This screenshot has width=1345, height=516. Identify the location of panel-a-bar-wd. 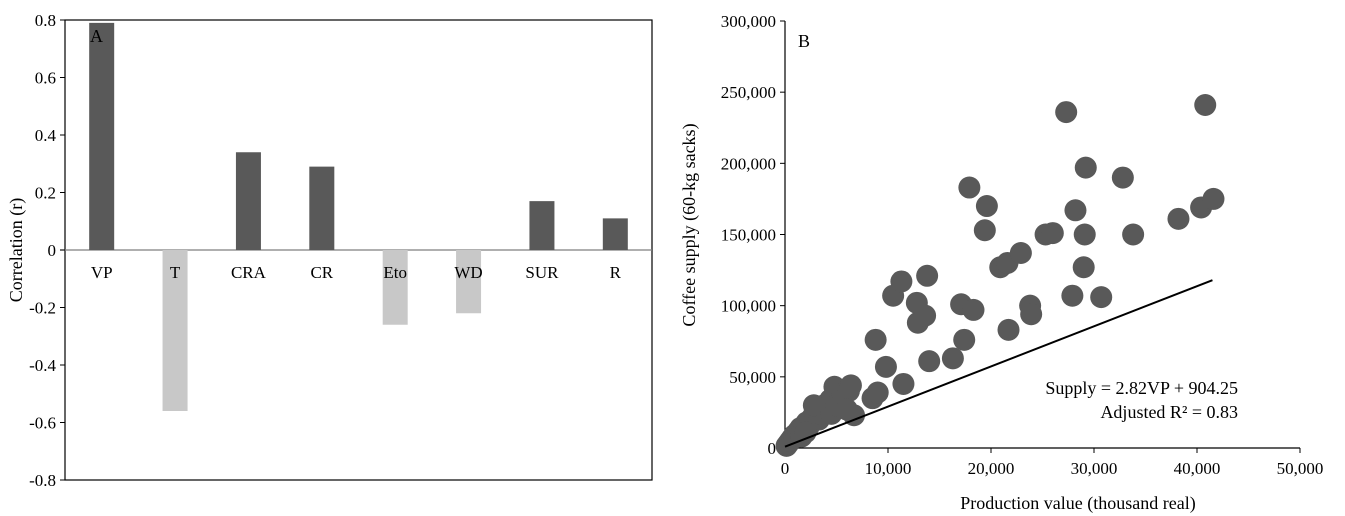
(469, 282).